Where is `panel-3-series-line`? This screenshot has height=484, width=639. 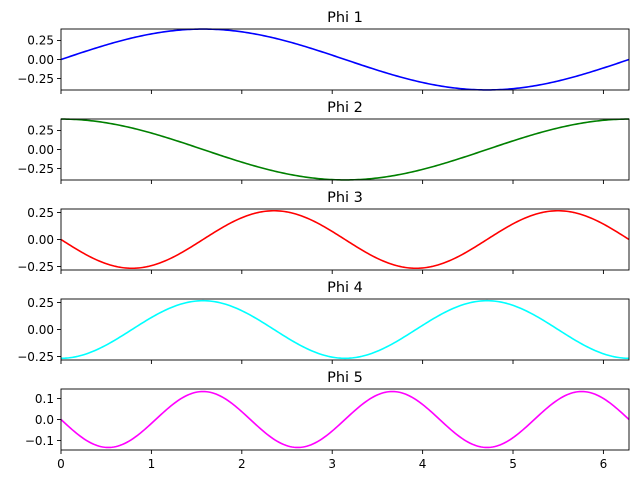
panel-3-series-line is located at coordinates (345, 239).